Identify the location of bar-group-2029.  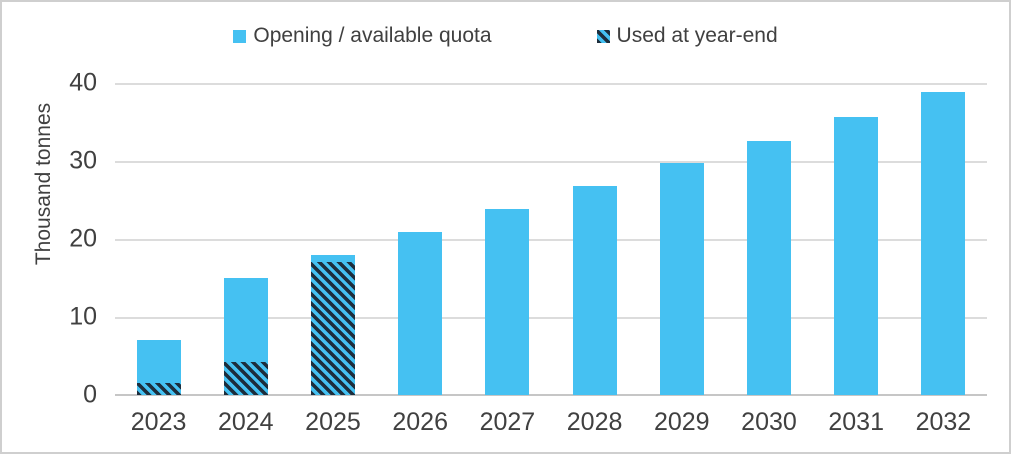
(681, 239).